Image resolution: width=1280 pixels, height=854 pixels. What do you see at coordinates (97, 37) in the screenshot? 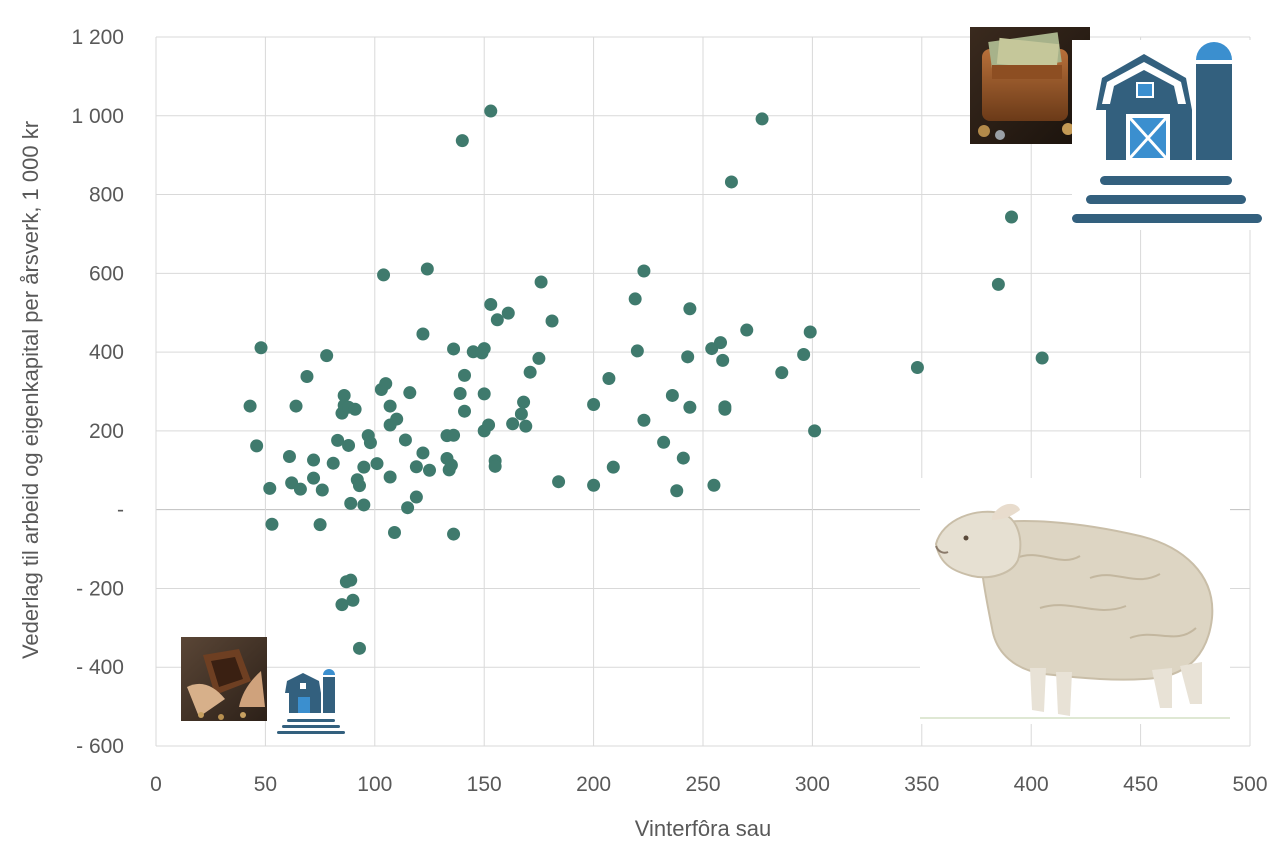
I see `y-tick-label: 1 200` at bounding box center [97, 37].